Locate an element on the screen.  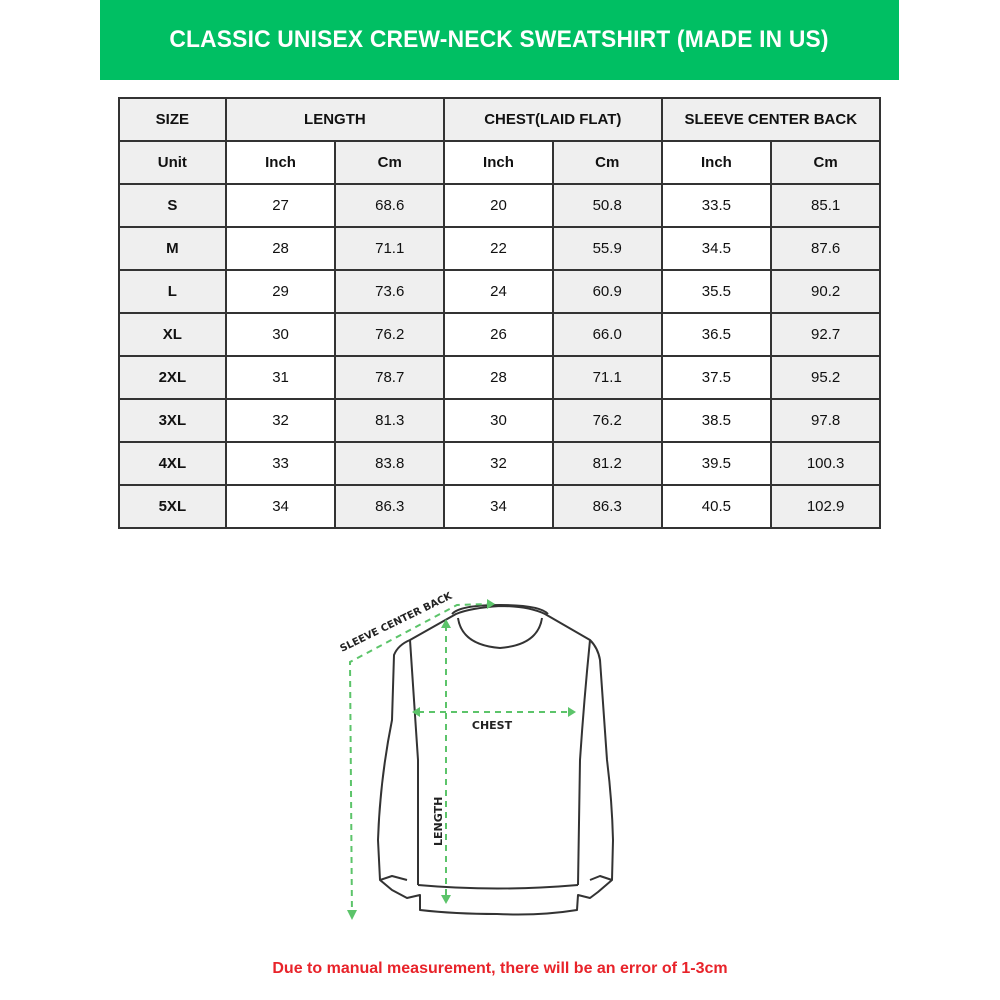
header-size: SIZE is located at coordinates (172, 119).